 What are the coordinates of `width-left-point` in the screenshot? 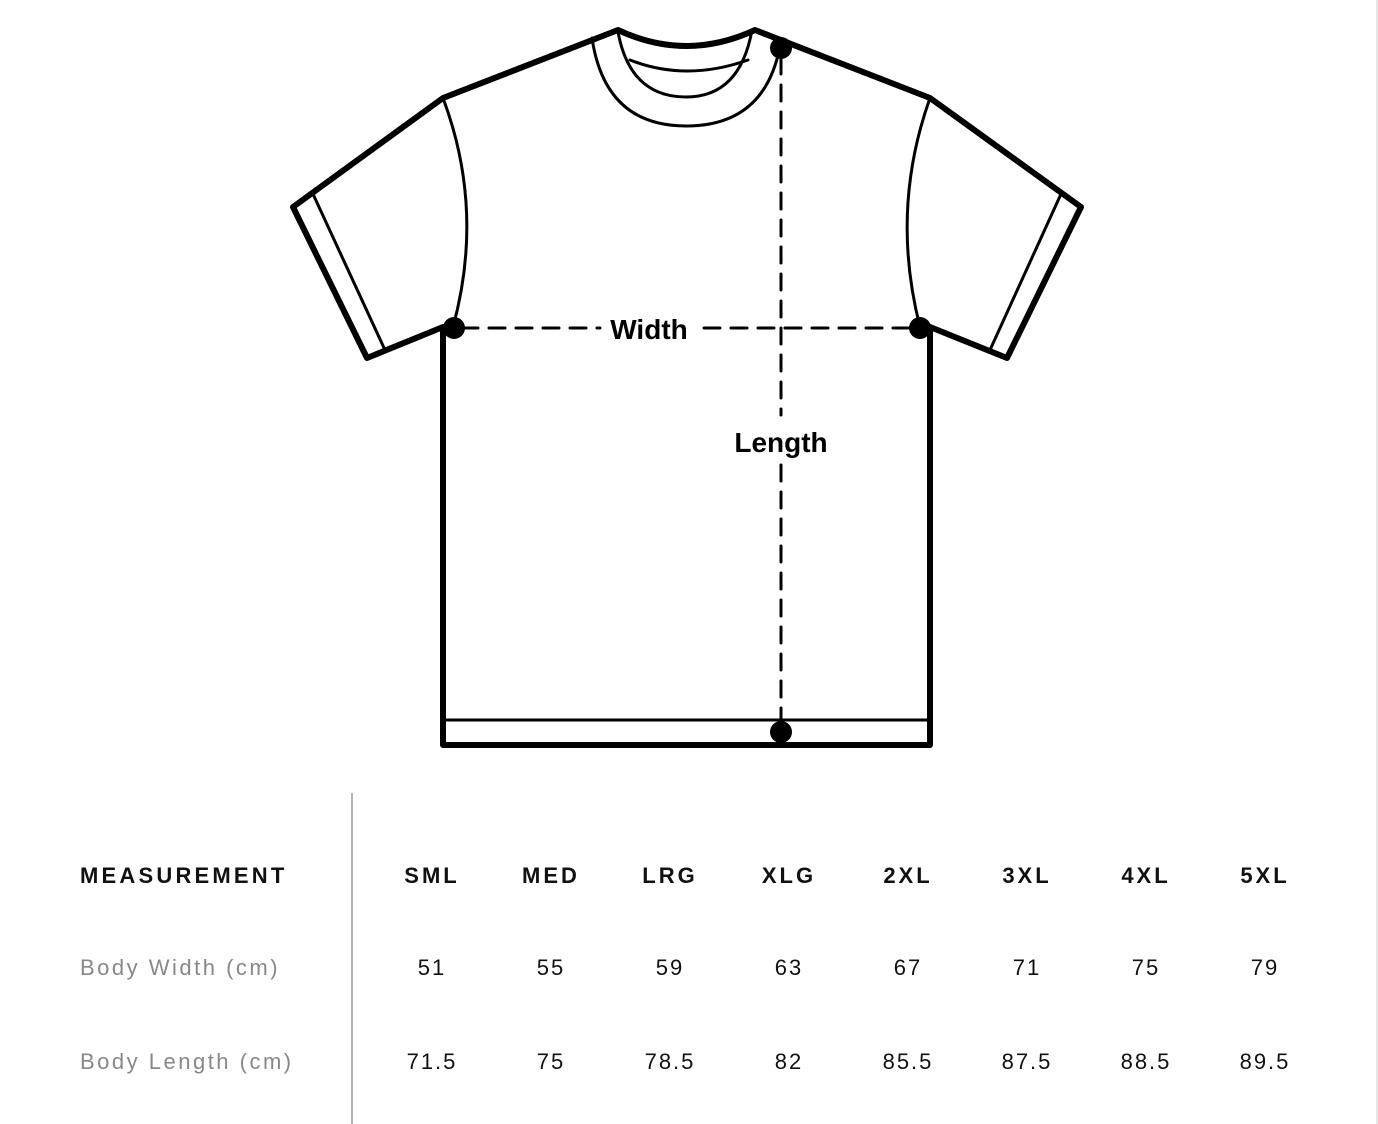 It's located at (454, 328).